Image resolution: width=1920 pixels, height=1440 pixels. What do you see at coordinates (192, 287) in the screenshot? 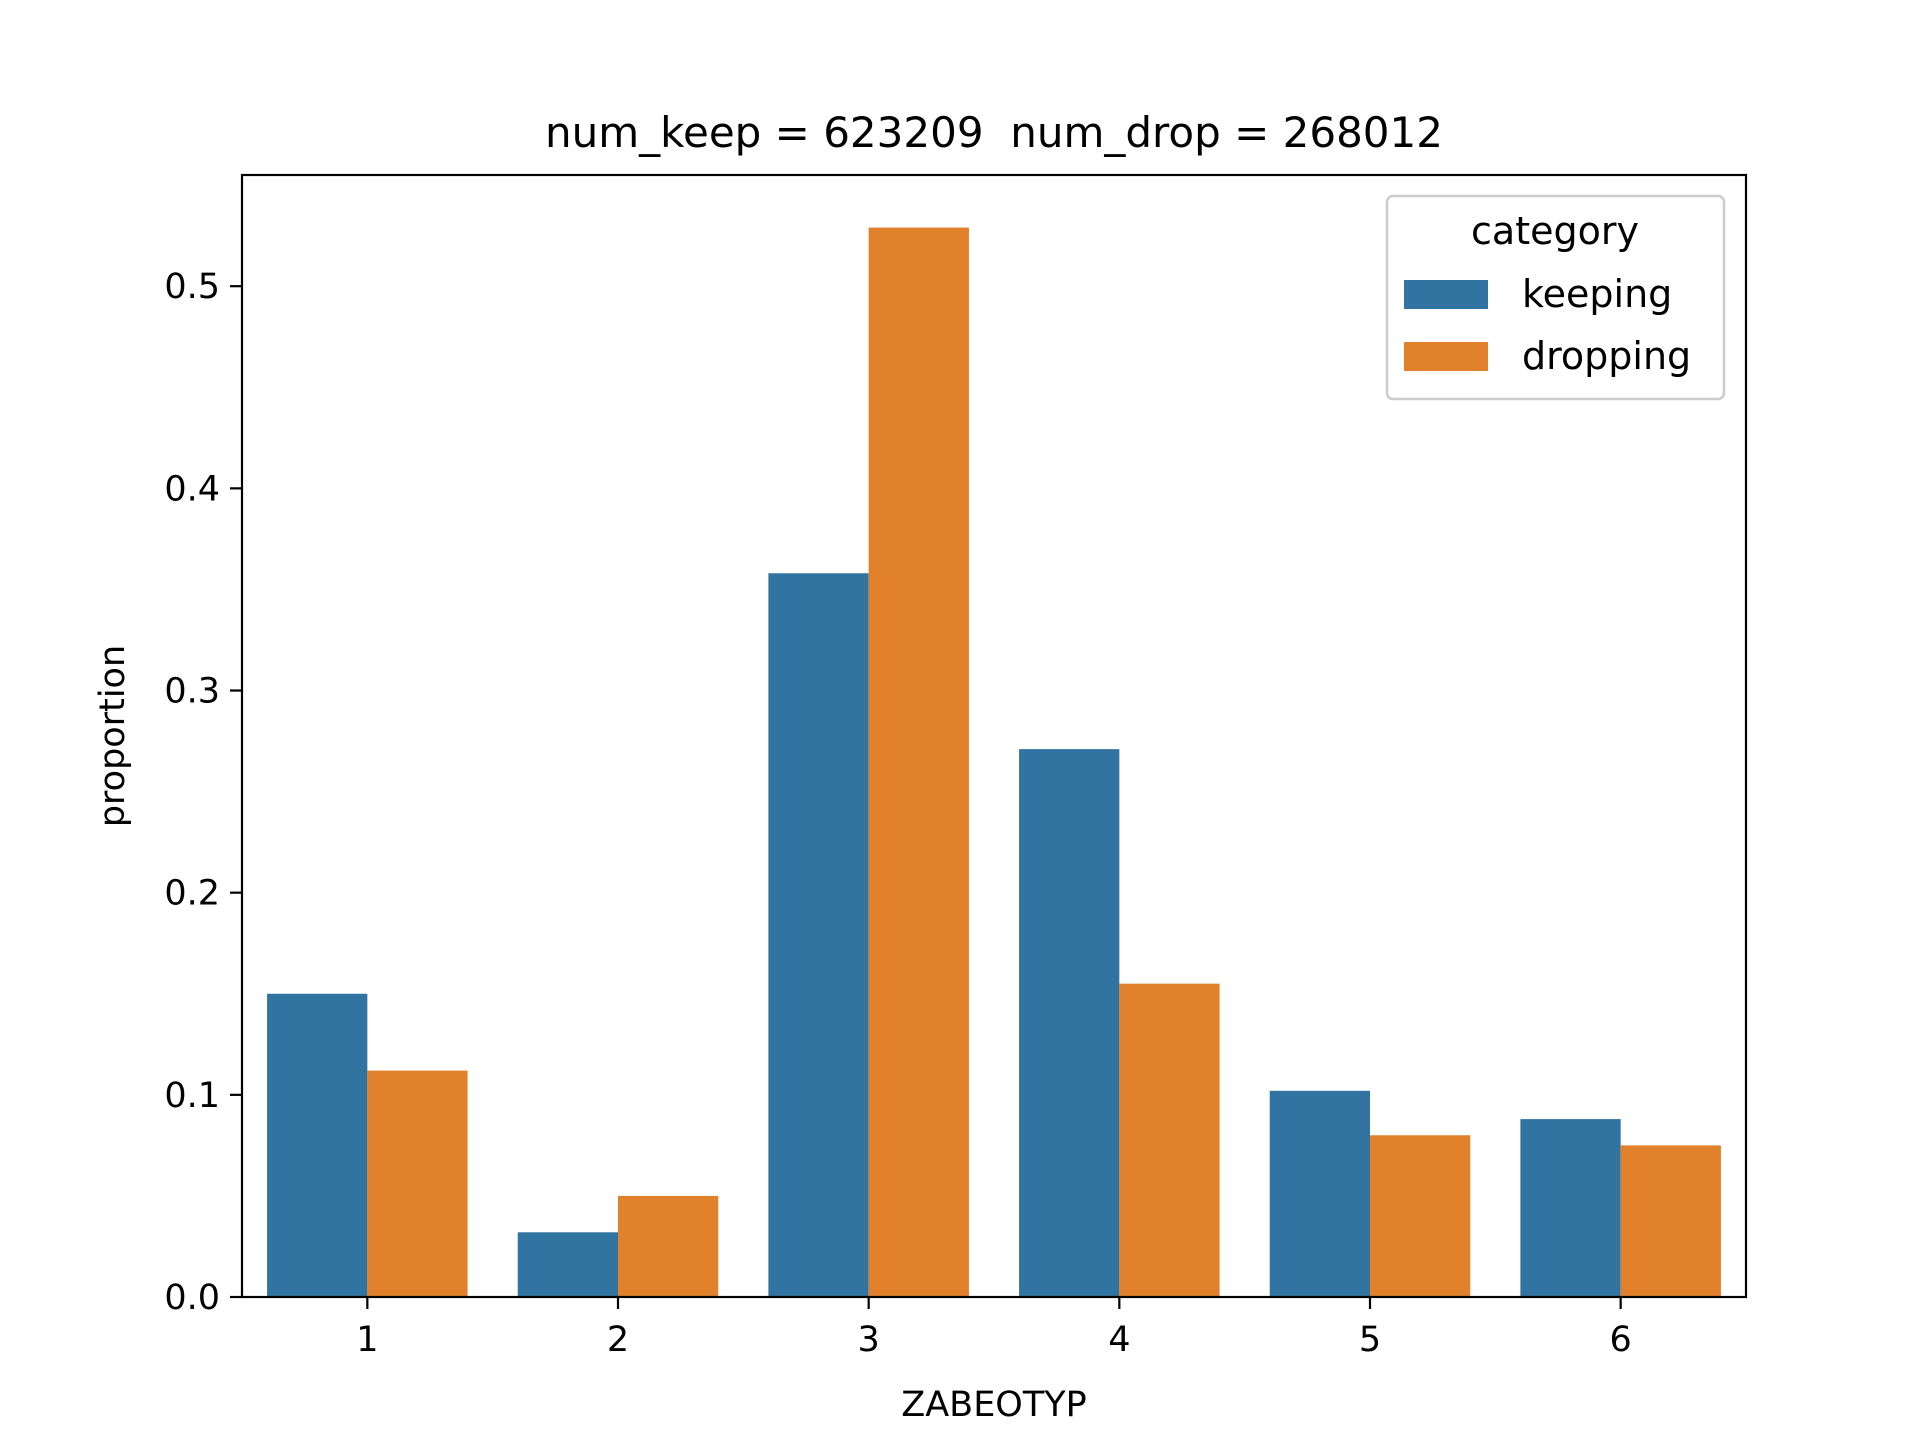
I see `y-tick-label: 0.5` at bounding box center [192, 287].